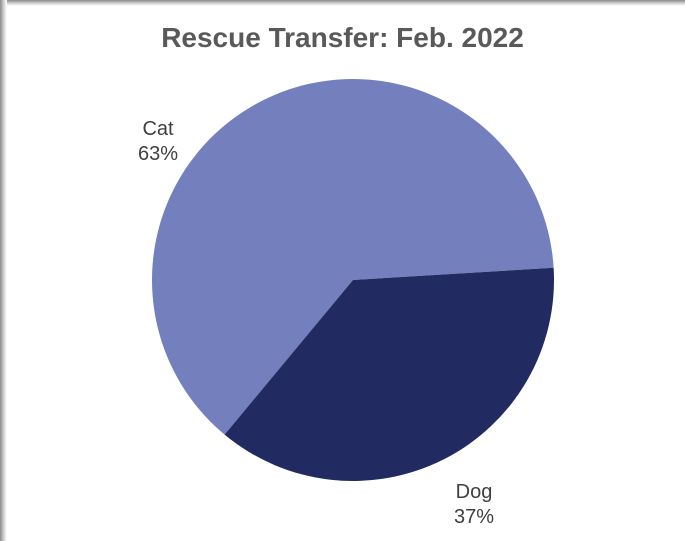 Image resolution: width=685 pixels, height=541 pixels. Describe the element at coordinates (158, 154) in the screenshot. I see `slice-label-cat-percent: 63%` at that location.